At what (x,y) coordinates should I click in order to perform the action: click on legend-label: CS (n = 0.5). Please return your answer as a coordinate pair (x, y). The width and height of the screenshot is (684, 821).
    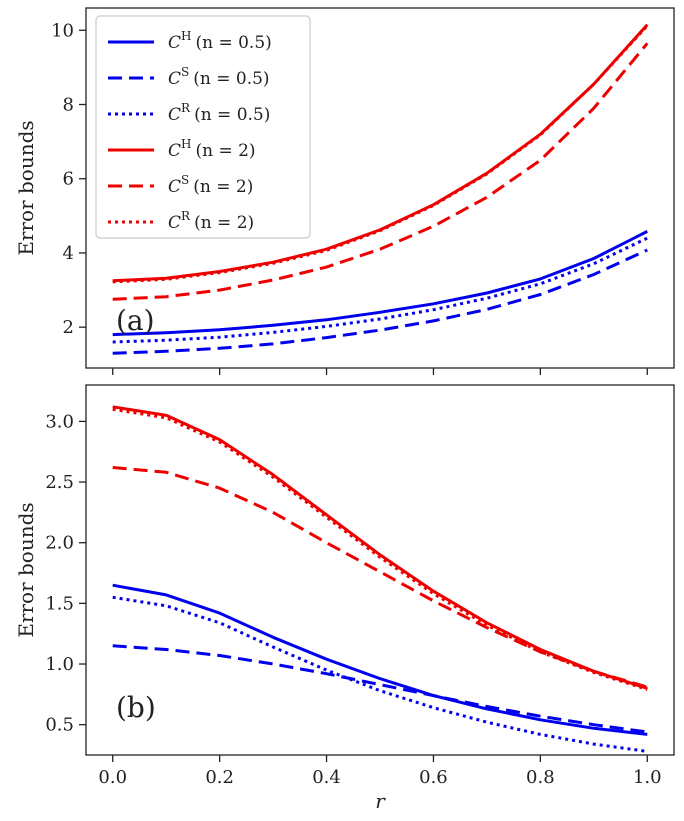
    Looking at the image, I should click on (219, 77).